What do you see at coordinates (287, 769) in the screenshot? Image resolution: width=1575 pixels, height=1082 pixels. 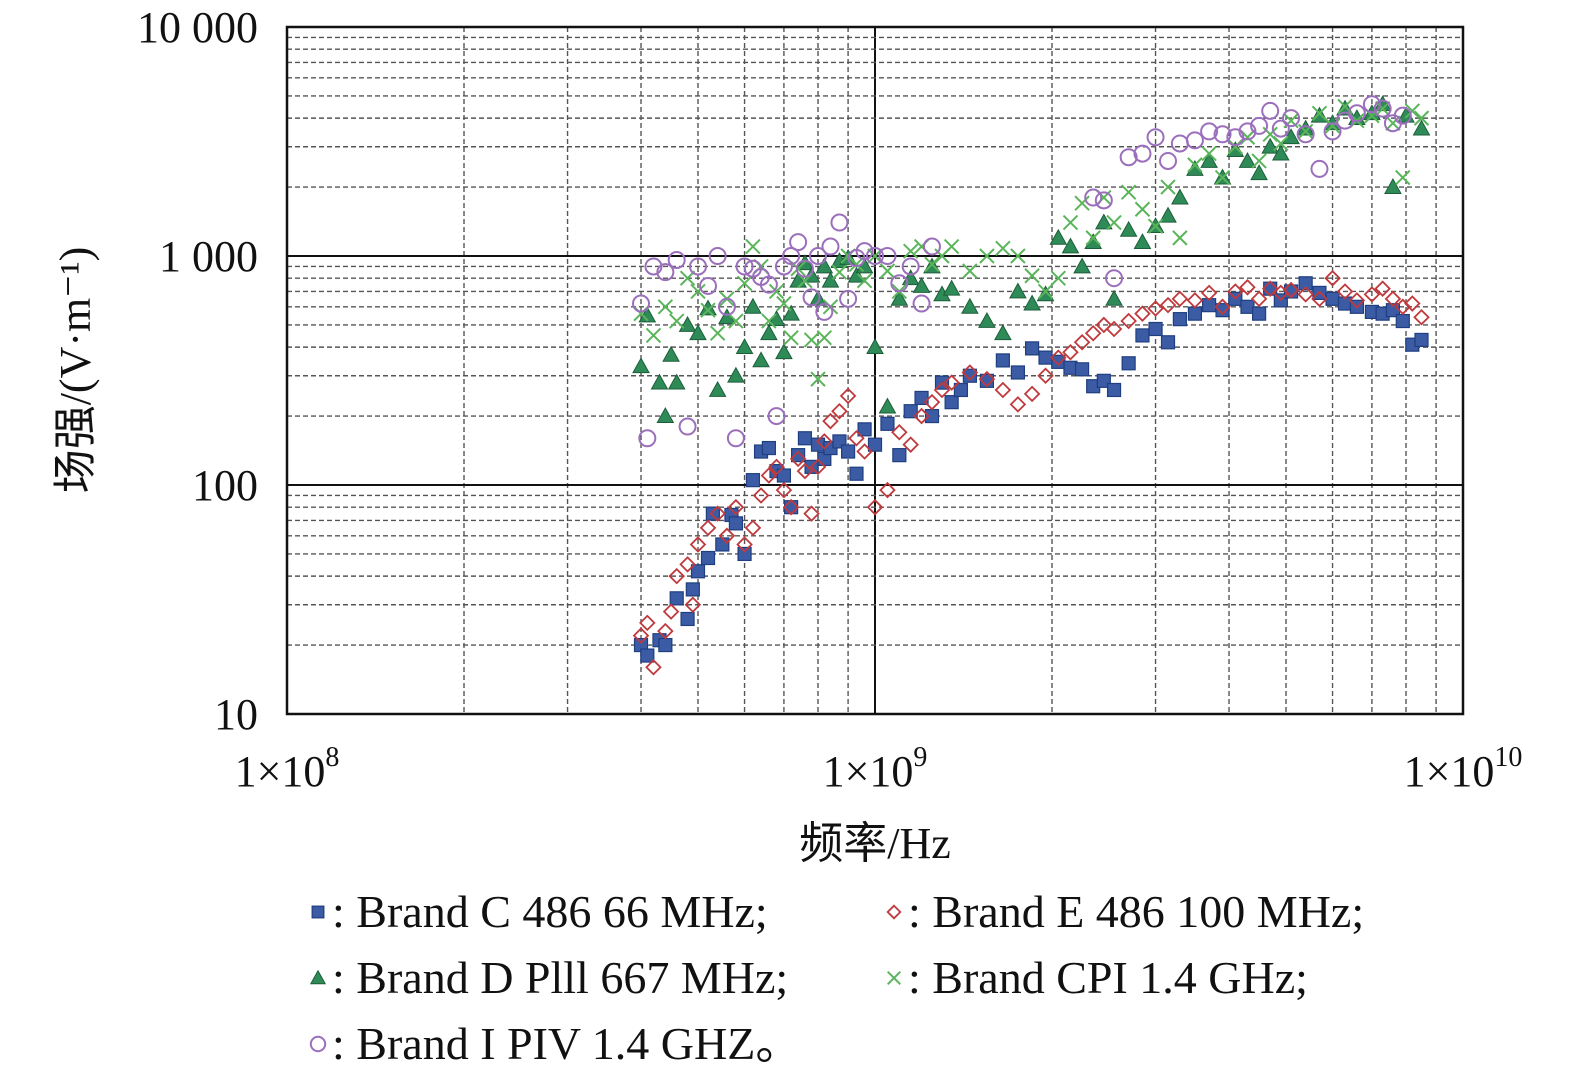 I see `x-tick-label: 1×10⁸` at bounding box center [287, 769].